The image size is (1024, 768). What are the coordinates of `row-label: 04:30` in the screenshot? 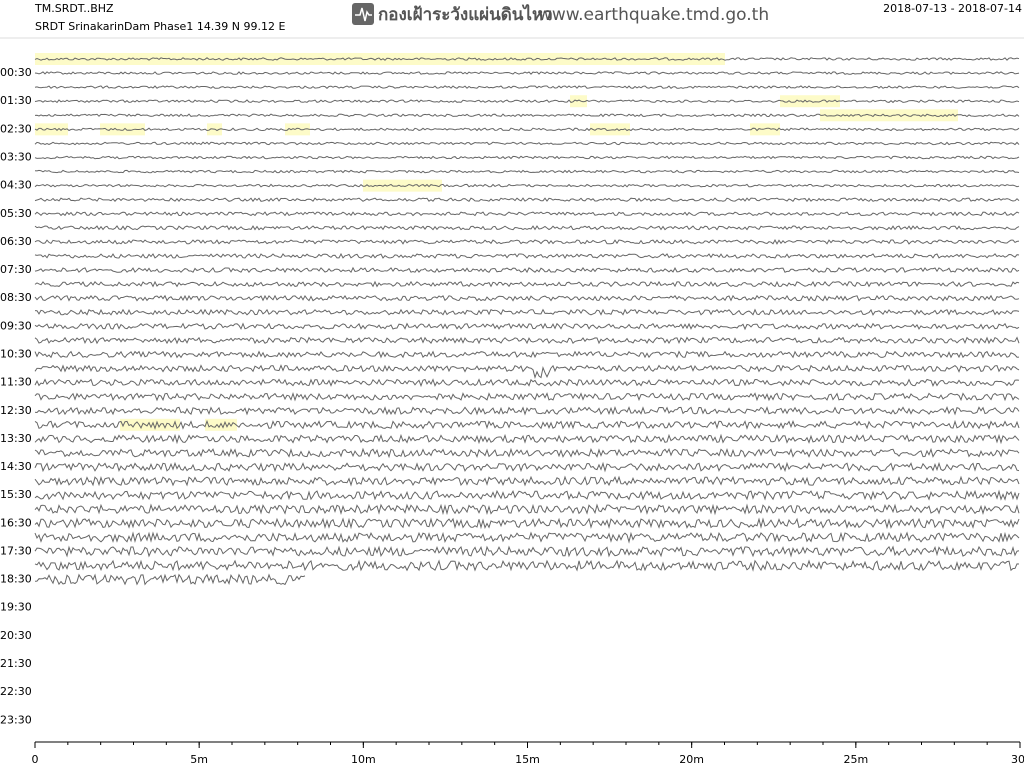 It's located at (16, 185).